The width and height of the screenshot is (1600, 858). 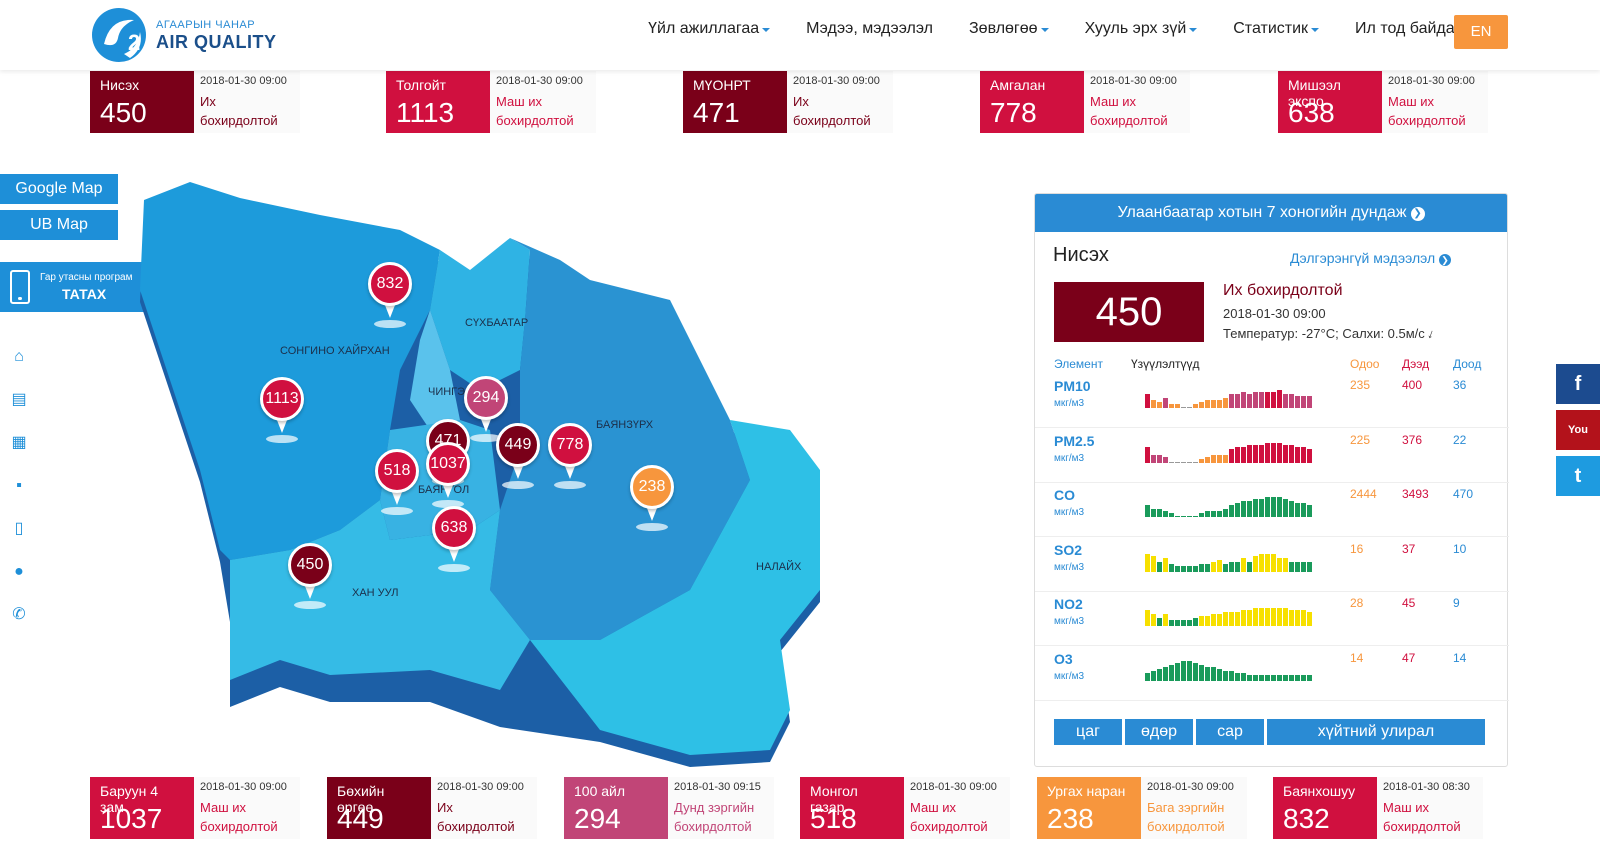 What do you see at coordinates (1068, 604) in the screenshot?
I see `pollutant-name: NO2` at bounding box center [1068, 604].